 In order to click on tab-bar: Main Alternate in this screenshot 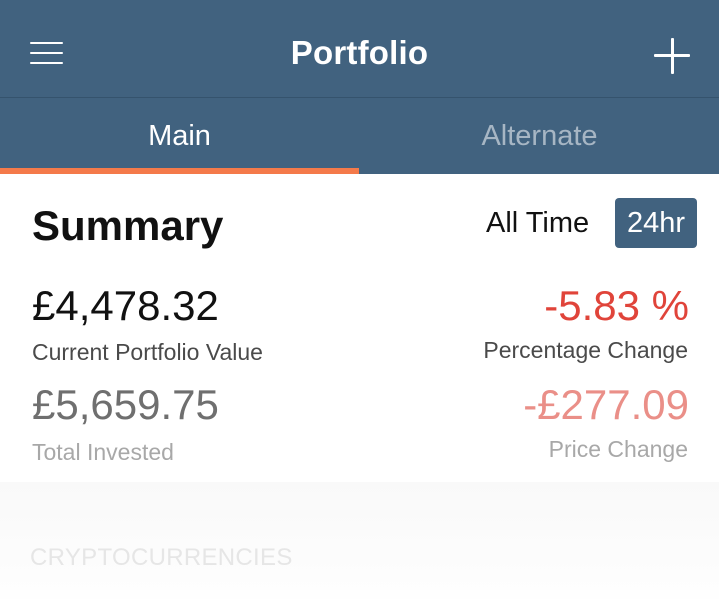, I will do `click(359, 136)`.